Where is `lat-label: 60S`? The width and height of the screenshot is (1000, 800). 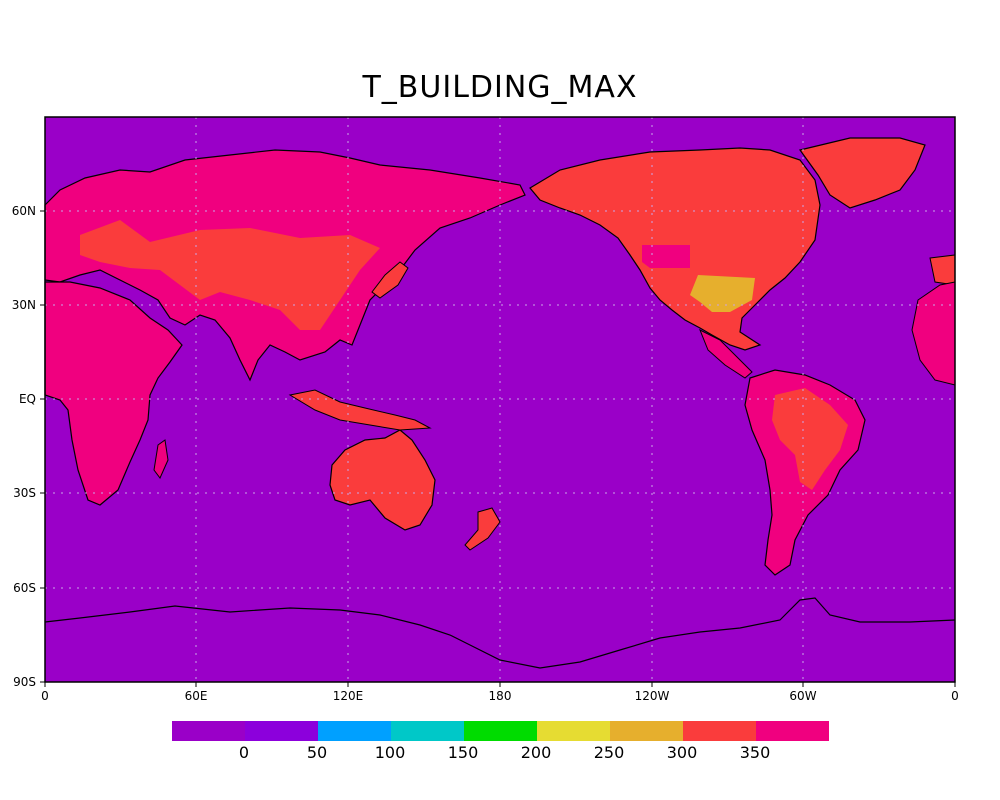 lat-label: 60S is located at coordinates (24, 588).